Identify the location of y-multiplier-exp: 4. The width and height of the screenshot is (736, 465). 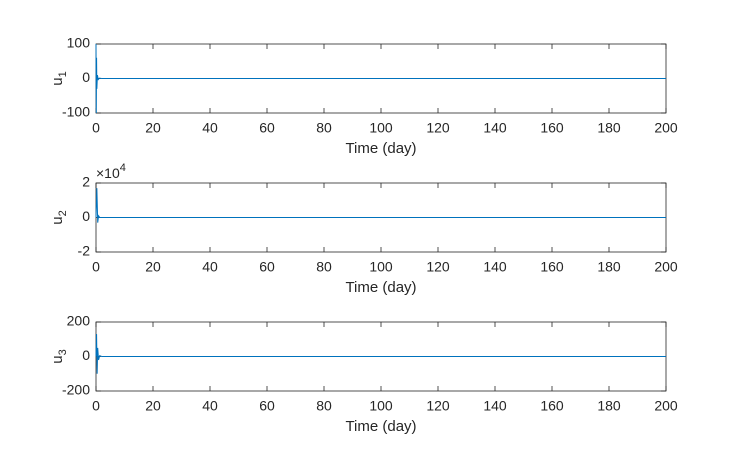
(123, 168).